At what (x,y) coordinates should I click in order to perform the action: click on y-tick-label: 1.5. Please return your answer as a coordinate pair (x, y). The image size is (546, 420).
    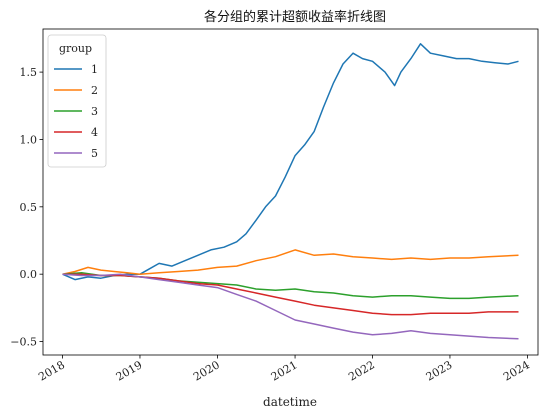
    Looking at the image, I should click on (29, 72).